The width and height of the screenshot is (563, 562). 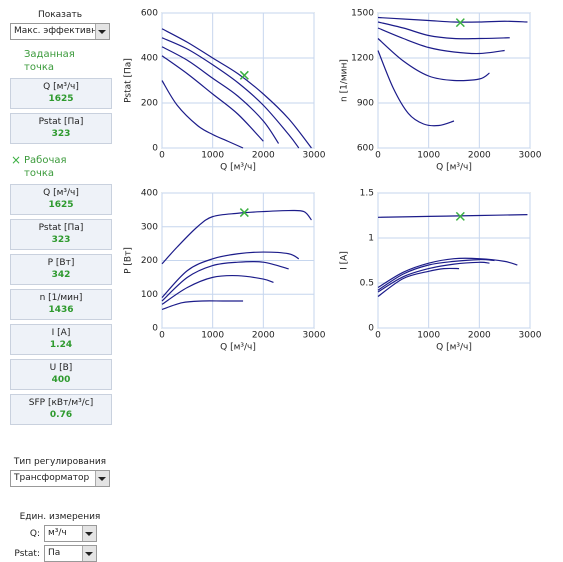 What do you see at coordinates (371, 239) in the screenshot?
I see `y-tick-label: 1` at bounding box center [371, 239].